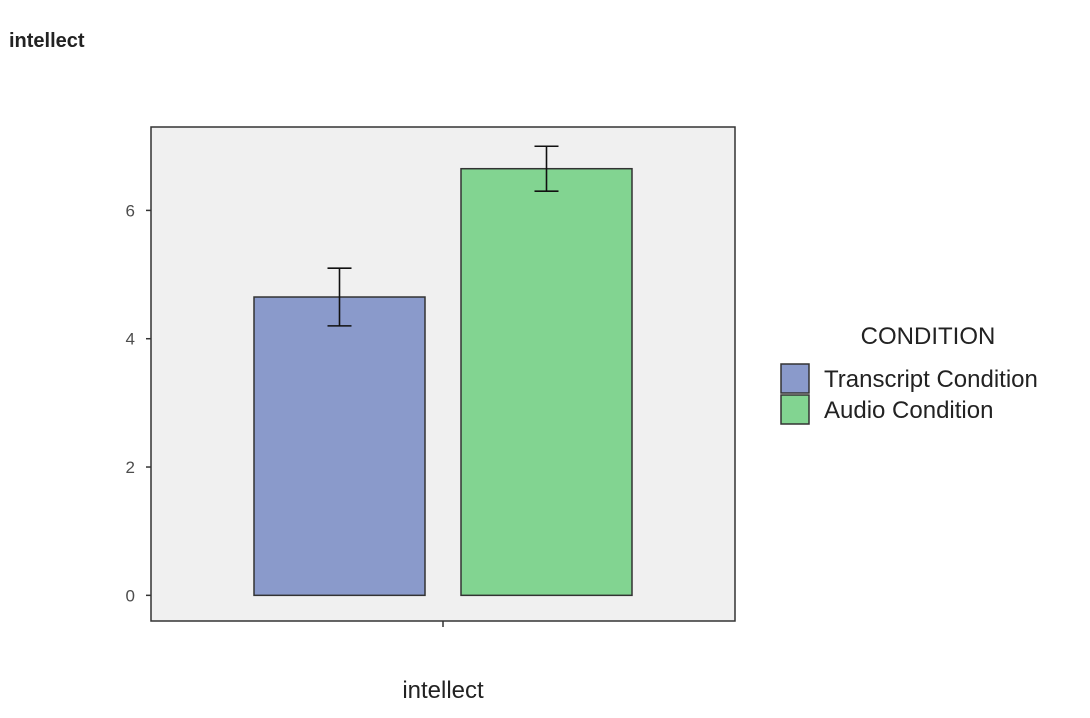 This screenshot has height=718, width=1090. What do you see at coordinates (931, 379) in the screenshot?
I see `legend-label: Transcript Condition` at bounding box center [931, 379].